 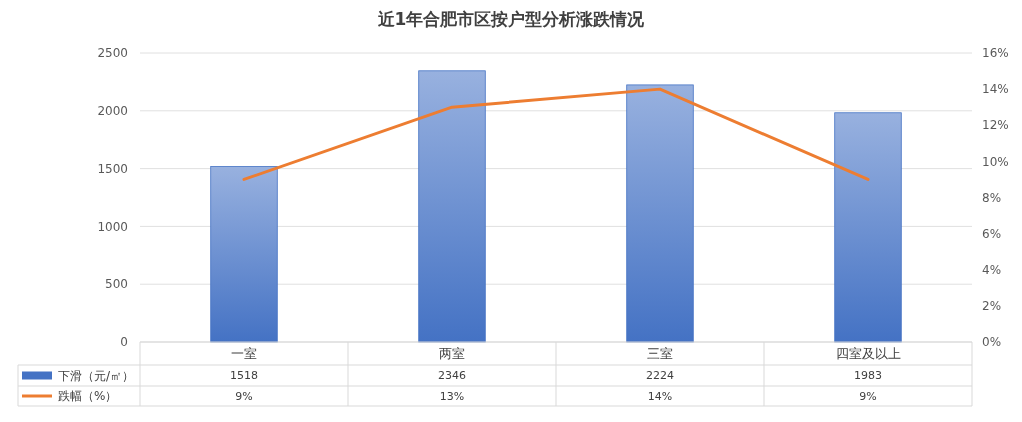 What do you see at coordinates (992, 197) in the screenshot?
I see `y2-tick-label: 8%` at bounding box center [992, 197].